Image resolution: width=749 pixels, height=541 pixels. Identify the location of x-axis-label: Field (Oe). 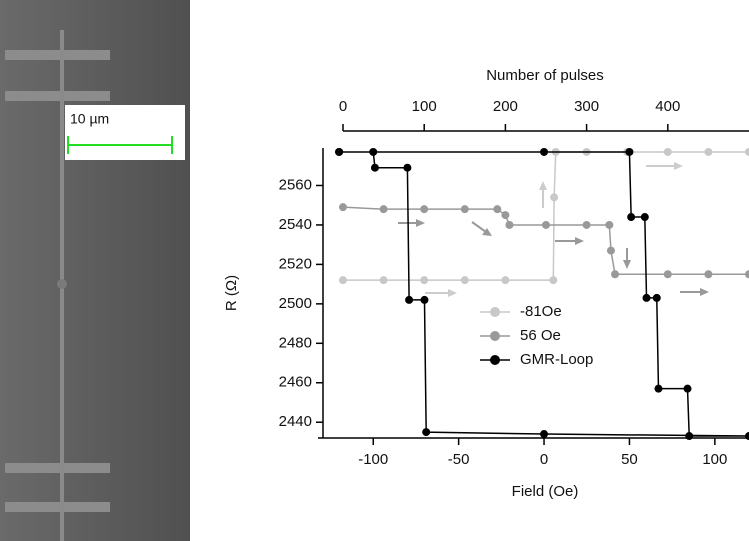
(545, 491).